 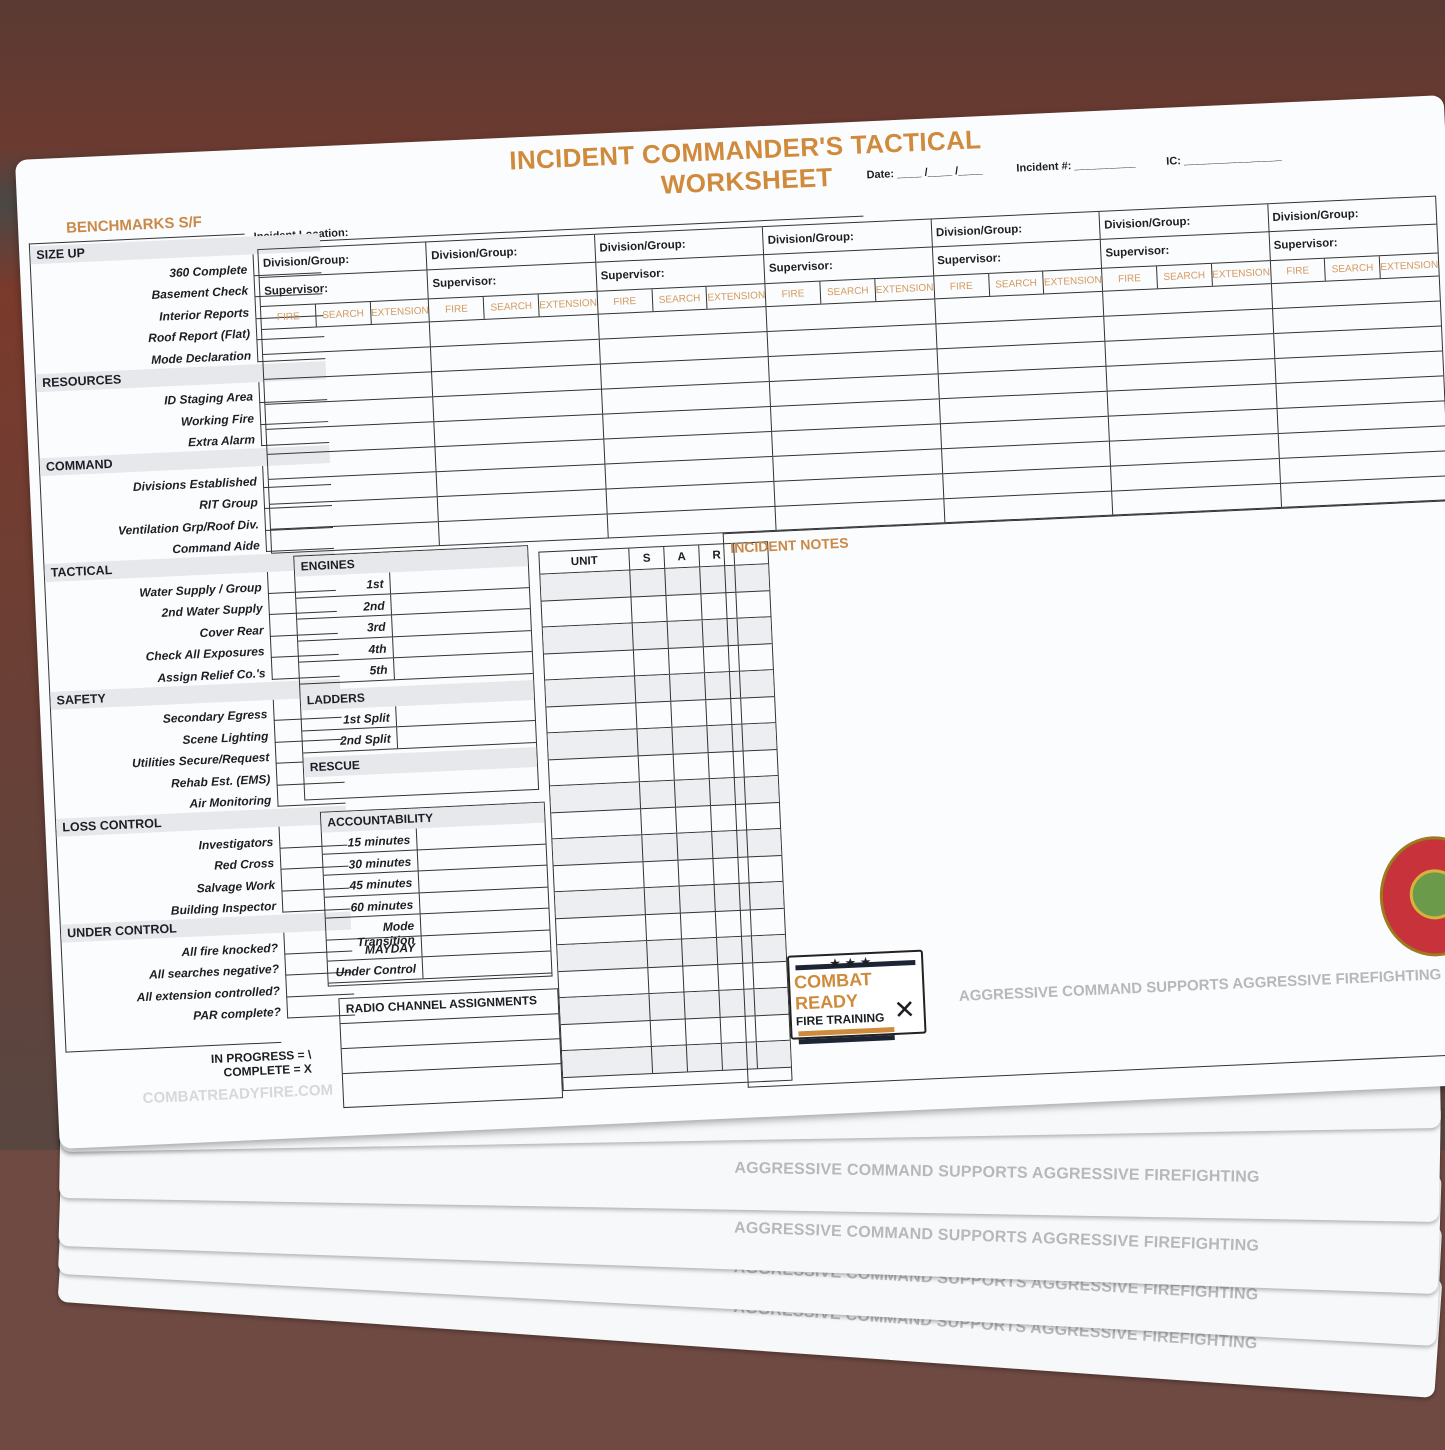 What do you see at coordinates (350, 740) in the screenshot?
I see `ladders-label: 2nd Split` at bounding box center [350, 740].